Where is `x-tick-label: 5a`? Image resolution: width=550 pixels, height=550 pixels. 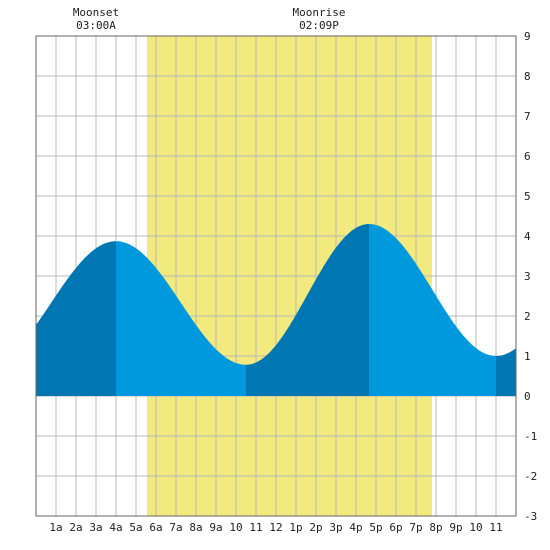
x-tick-label: 5a is located at coordinates (135, 527).